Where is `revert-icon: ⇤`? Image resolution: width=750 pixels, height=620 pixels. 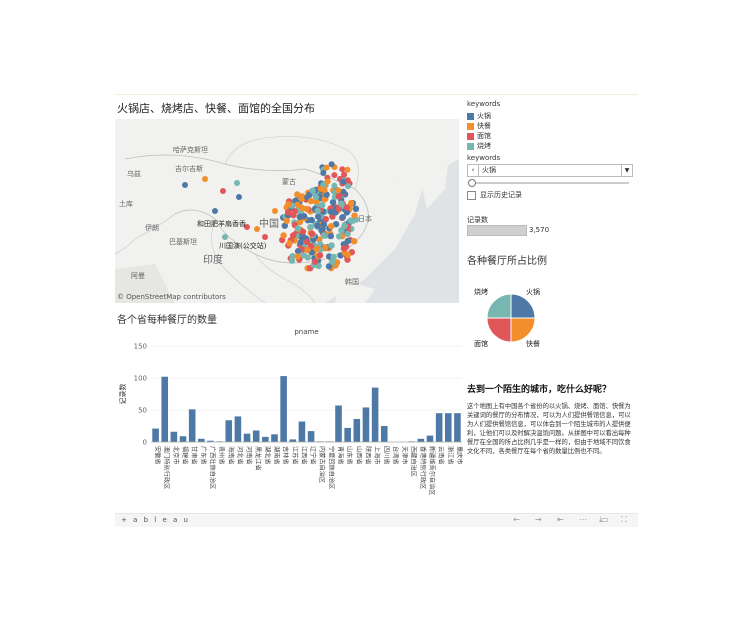 revert-icon: ⇤ is located at coordinates (560, 519).